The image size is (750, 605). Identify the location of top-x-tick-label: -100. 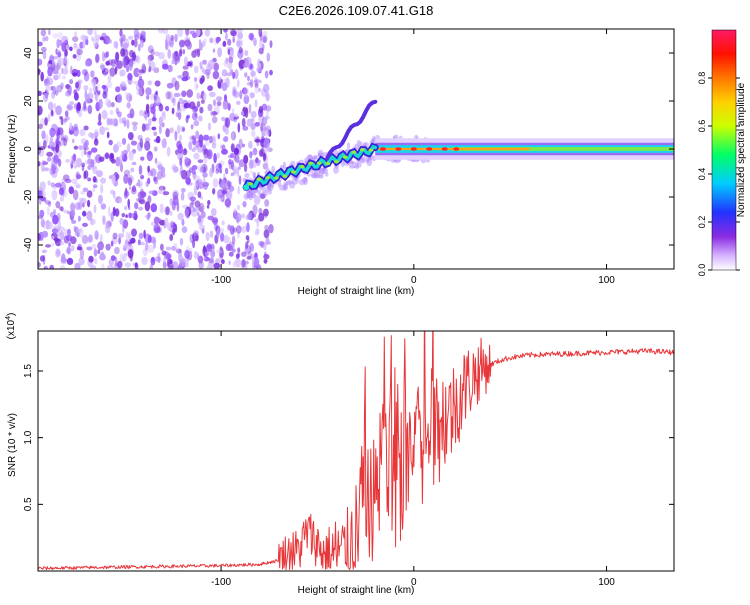
(221, 280).